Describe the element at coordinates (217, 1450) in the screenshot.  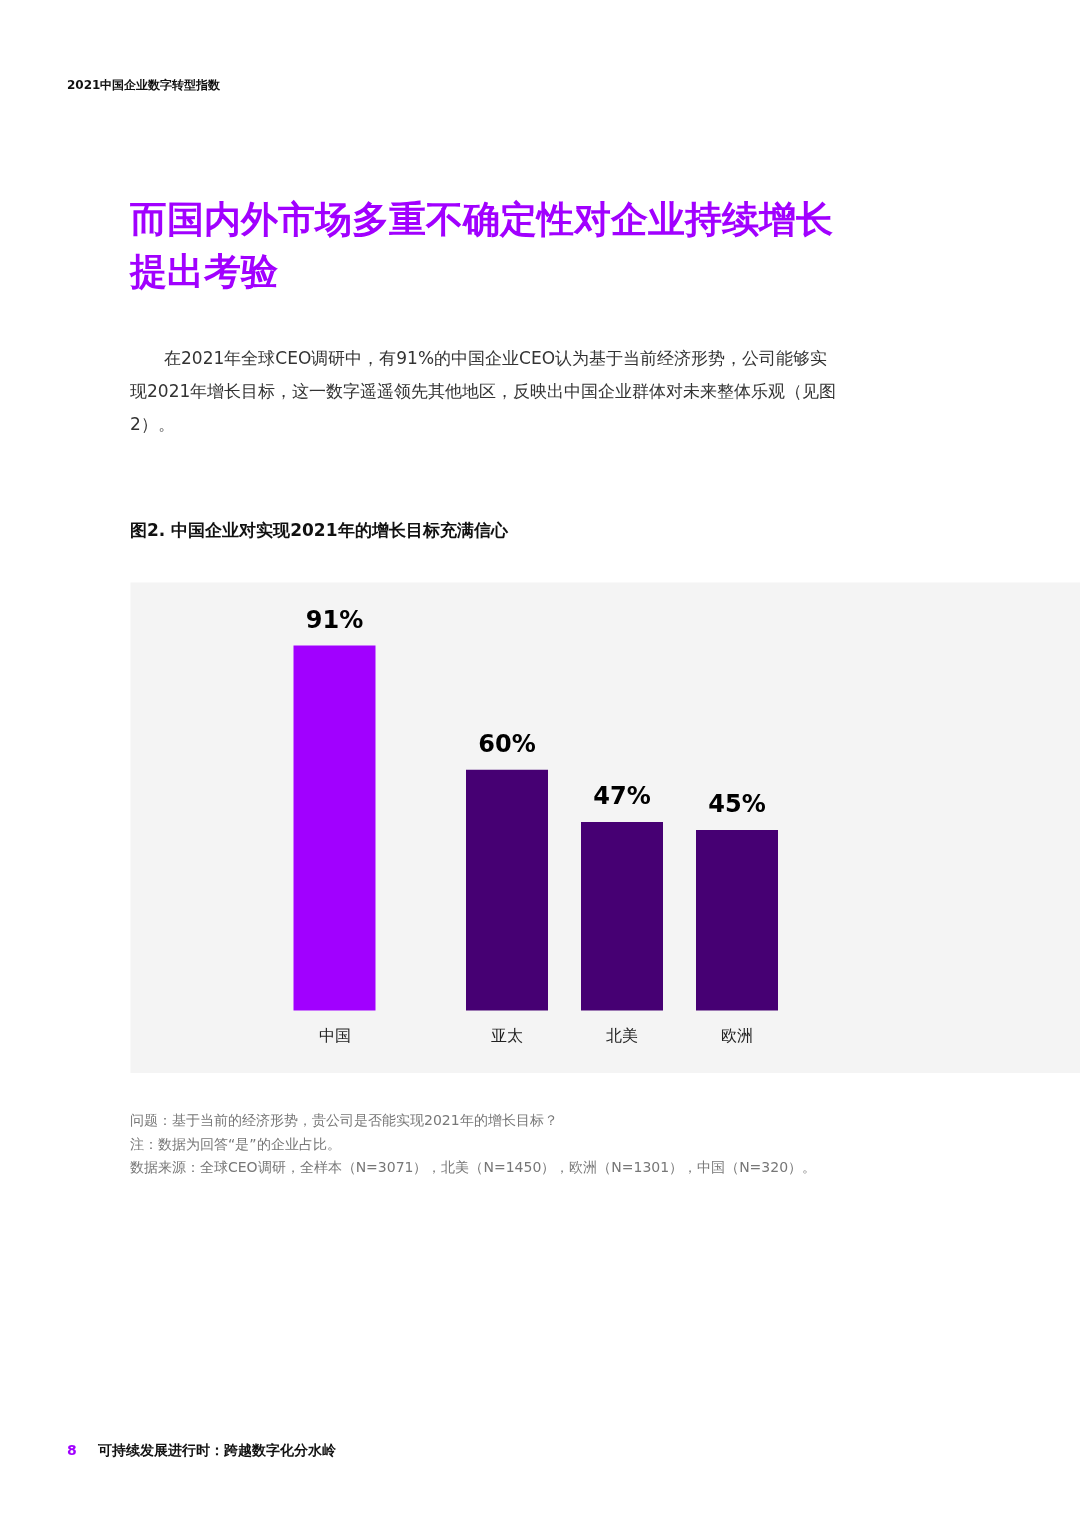
I see `text: 可持续发展进行时：跨越数字化分水岭` at that location.